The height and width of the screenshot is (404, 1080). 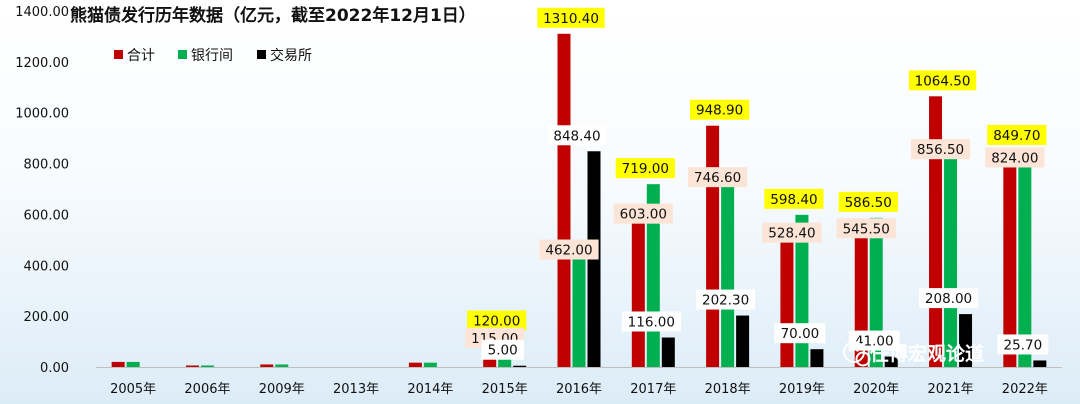 What do you see at coordinates (54, 368) in the screenshot?
I see `y-tick-label: 0.00` at bounding box center [54, 368].